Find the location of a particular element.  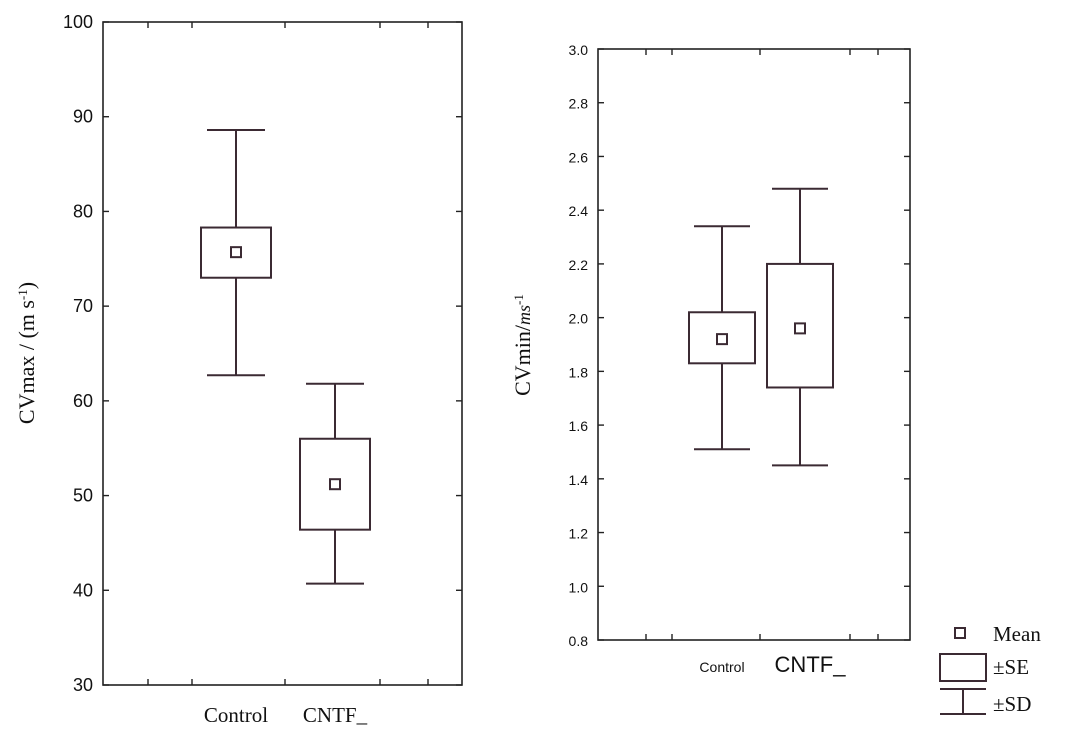

y-tick-label: 2.0 is located at coordinates (579, 319).